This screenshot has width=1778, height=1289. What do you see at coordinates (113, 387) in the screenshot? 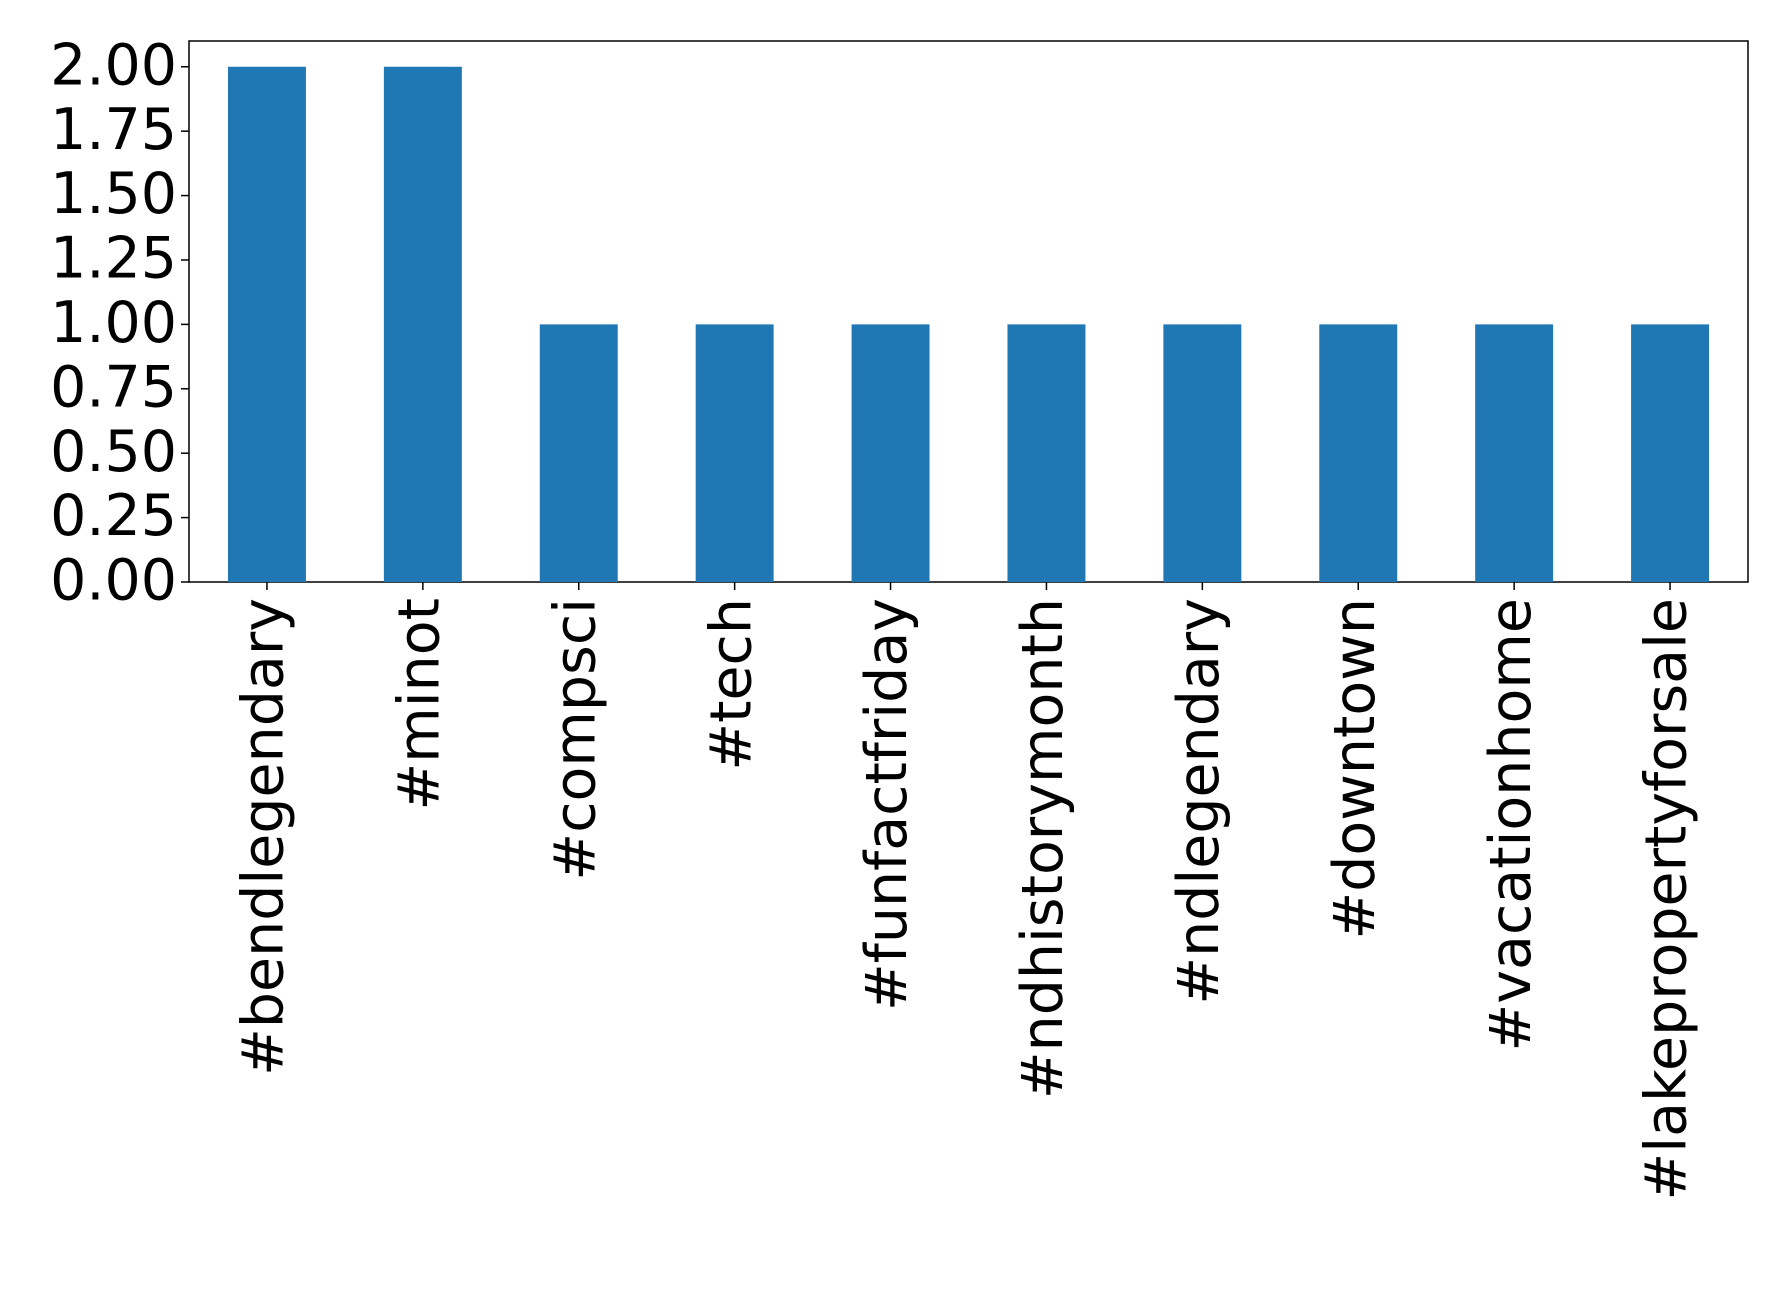
I see `y-tick-label: 0.75` at bounding box center [113, 387].